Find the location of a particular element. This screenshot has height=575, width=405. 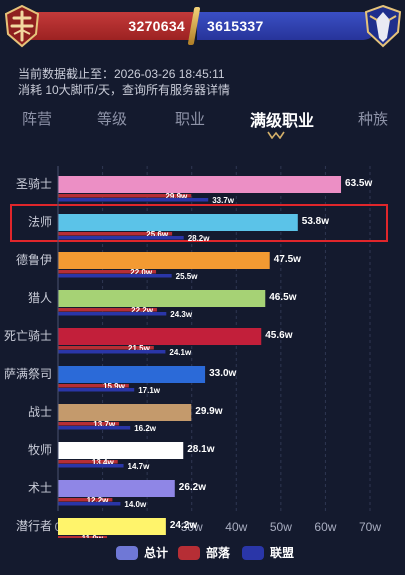

category-label: 萨满祭司 is located at coordinates (28, 374).